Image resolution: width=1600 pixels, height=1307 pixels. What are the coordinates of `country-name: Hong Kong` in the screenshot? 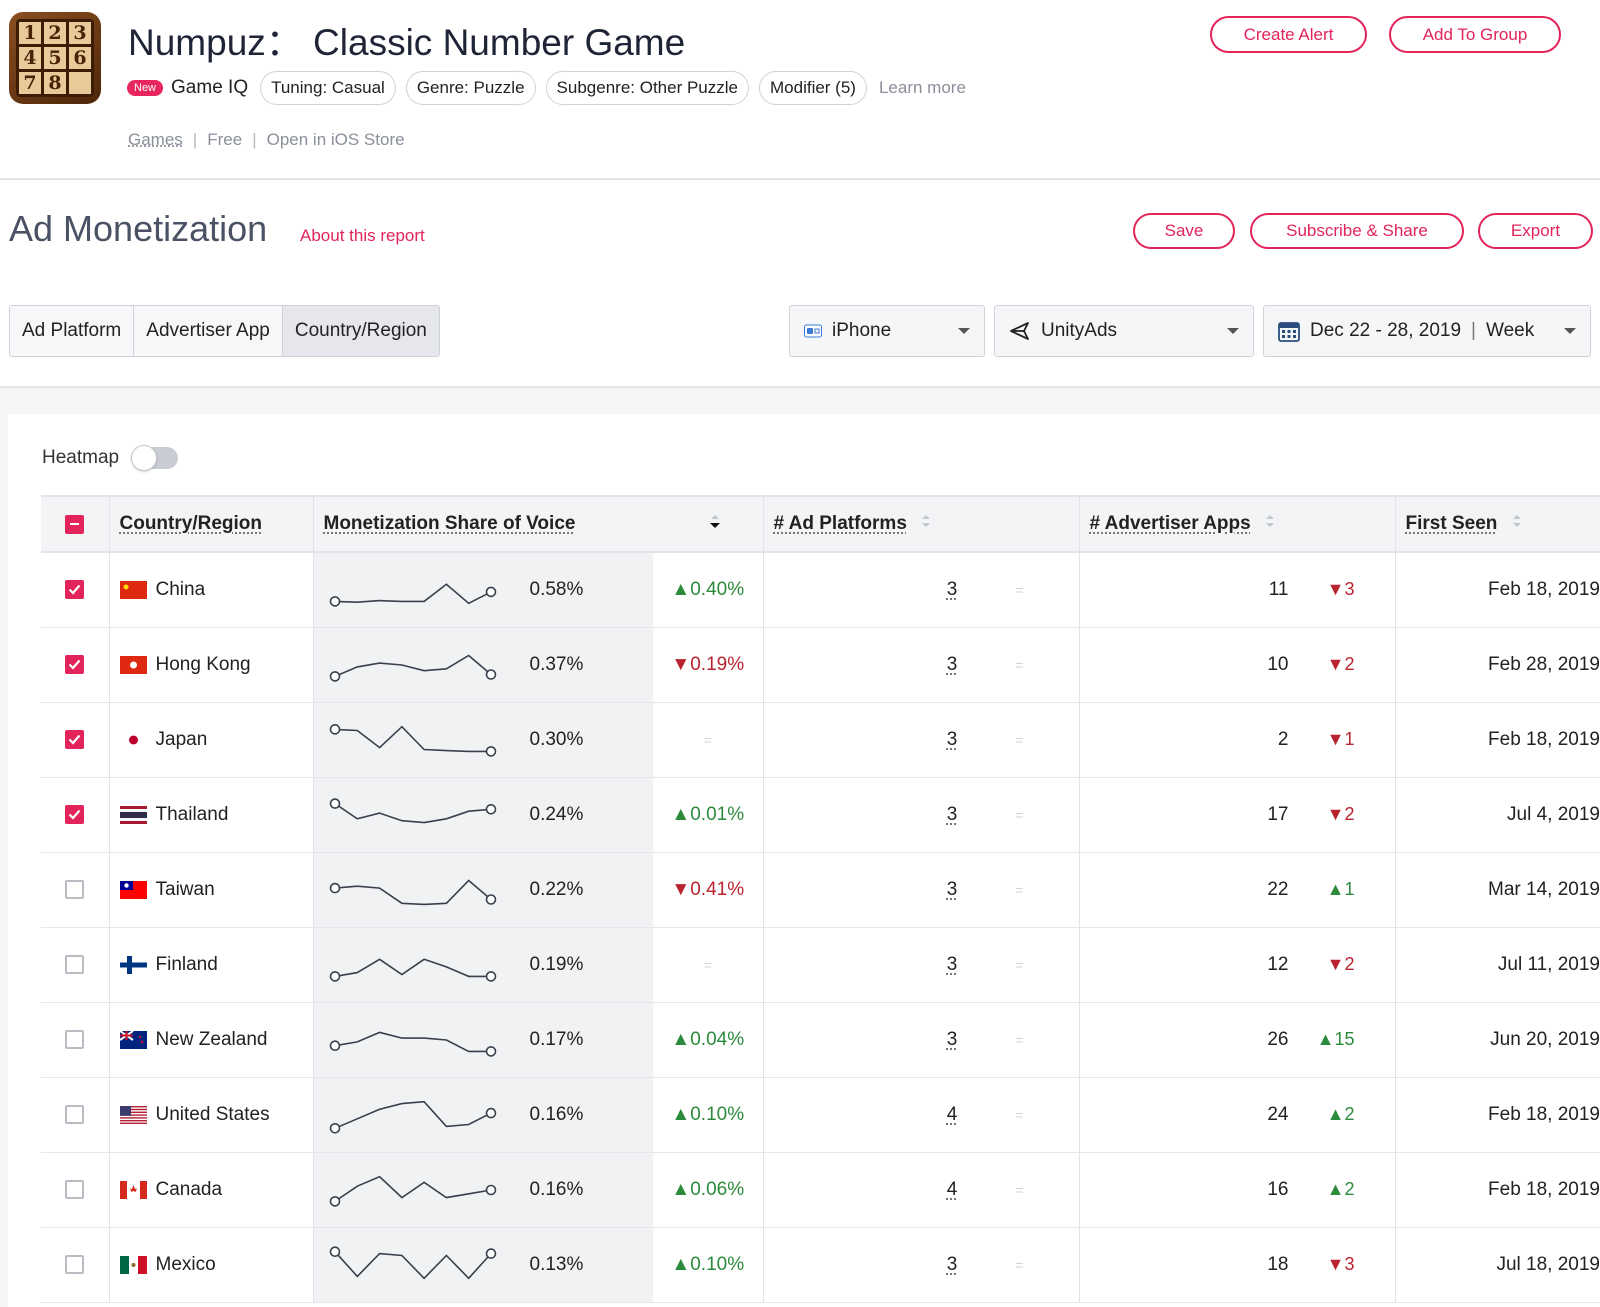 It's located at (203, 664).